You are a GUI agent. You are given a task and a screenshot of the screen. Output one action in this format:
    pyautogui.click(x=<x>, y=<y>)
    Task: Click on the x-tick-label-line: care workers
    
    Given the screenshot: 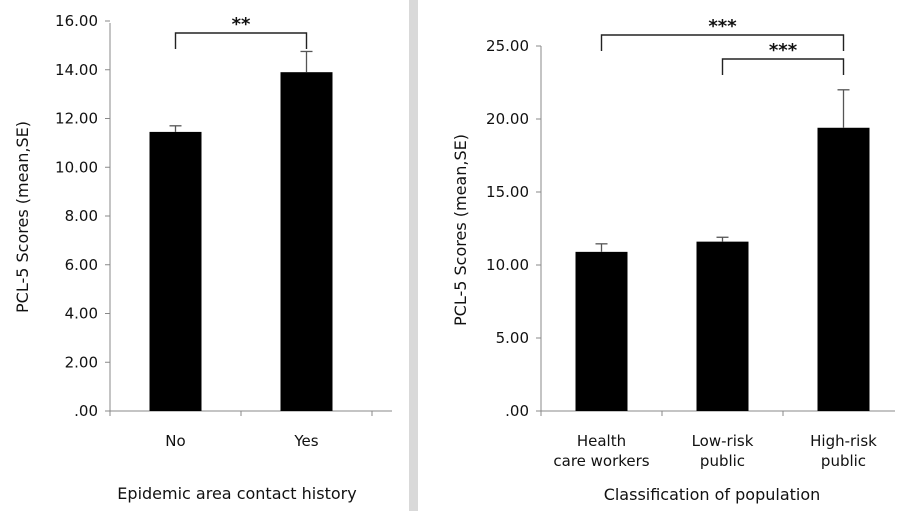 What is the action you would take?
    pyautogui.click(x=601, y=461)
    